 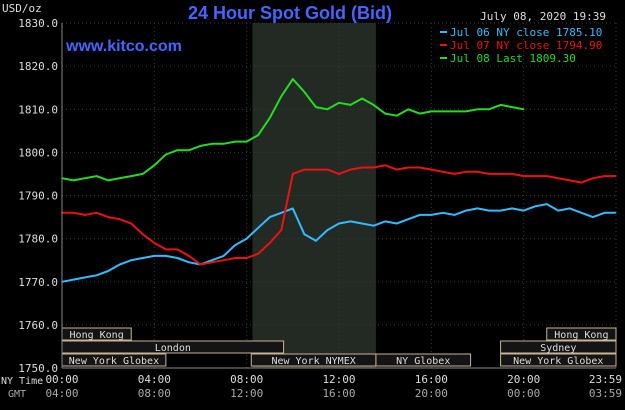 What do you see at coordinates (605, 379) in the screenshot?
I see `x-tick-label-ny: 23:59` at bounding box center [605, 379].